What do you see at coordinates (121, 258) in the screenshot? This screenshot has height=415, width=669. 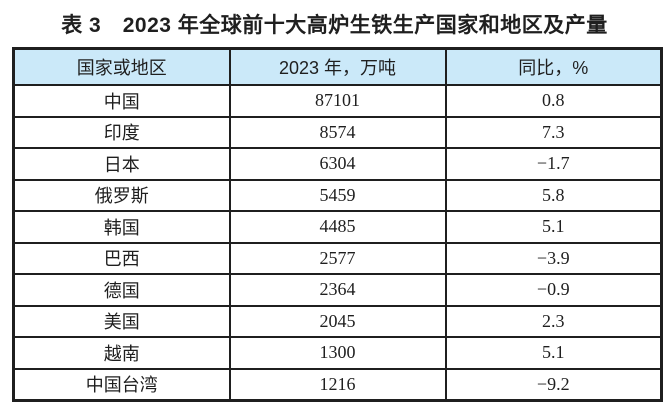 I see `cell-country: 巴西` at bounding box center [121, 258].